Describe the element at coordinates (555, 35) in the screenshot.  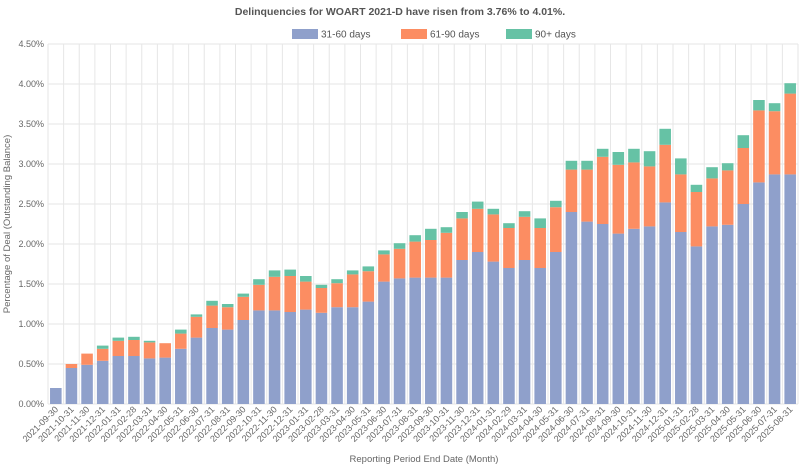
I see `legend-label-2: 90+ days` at that location.